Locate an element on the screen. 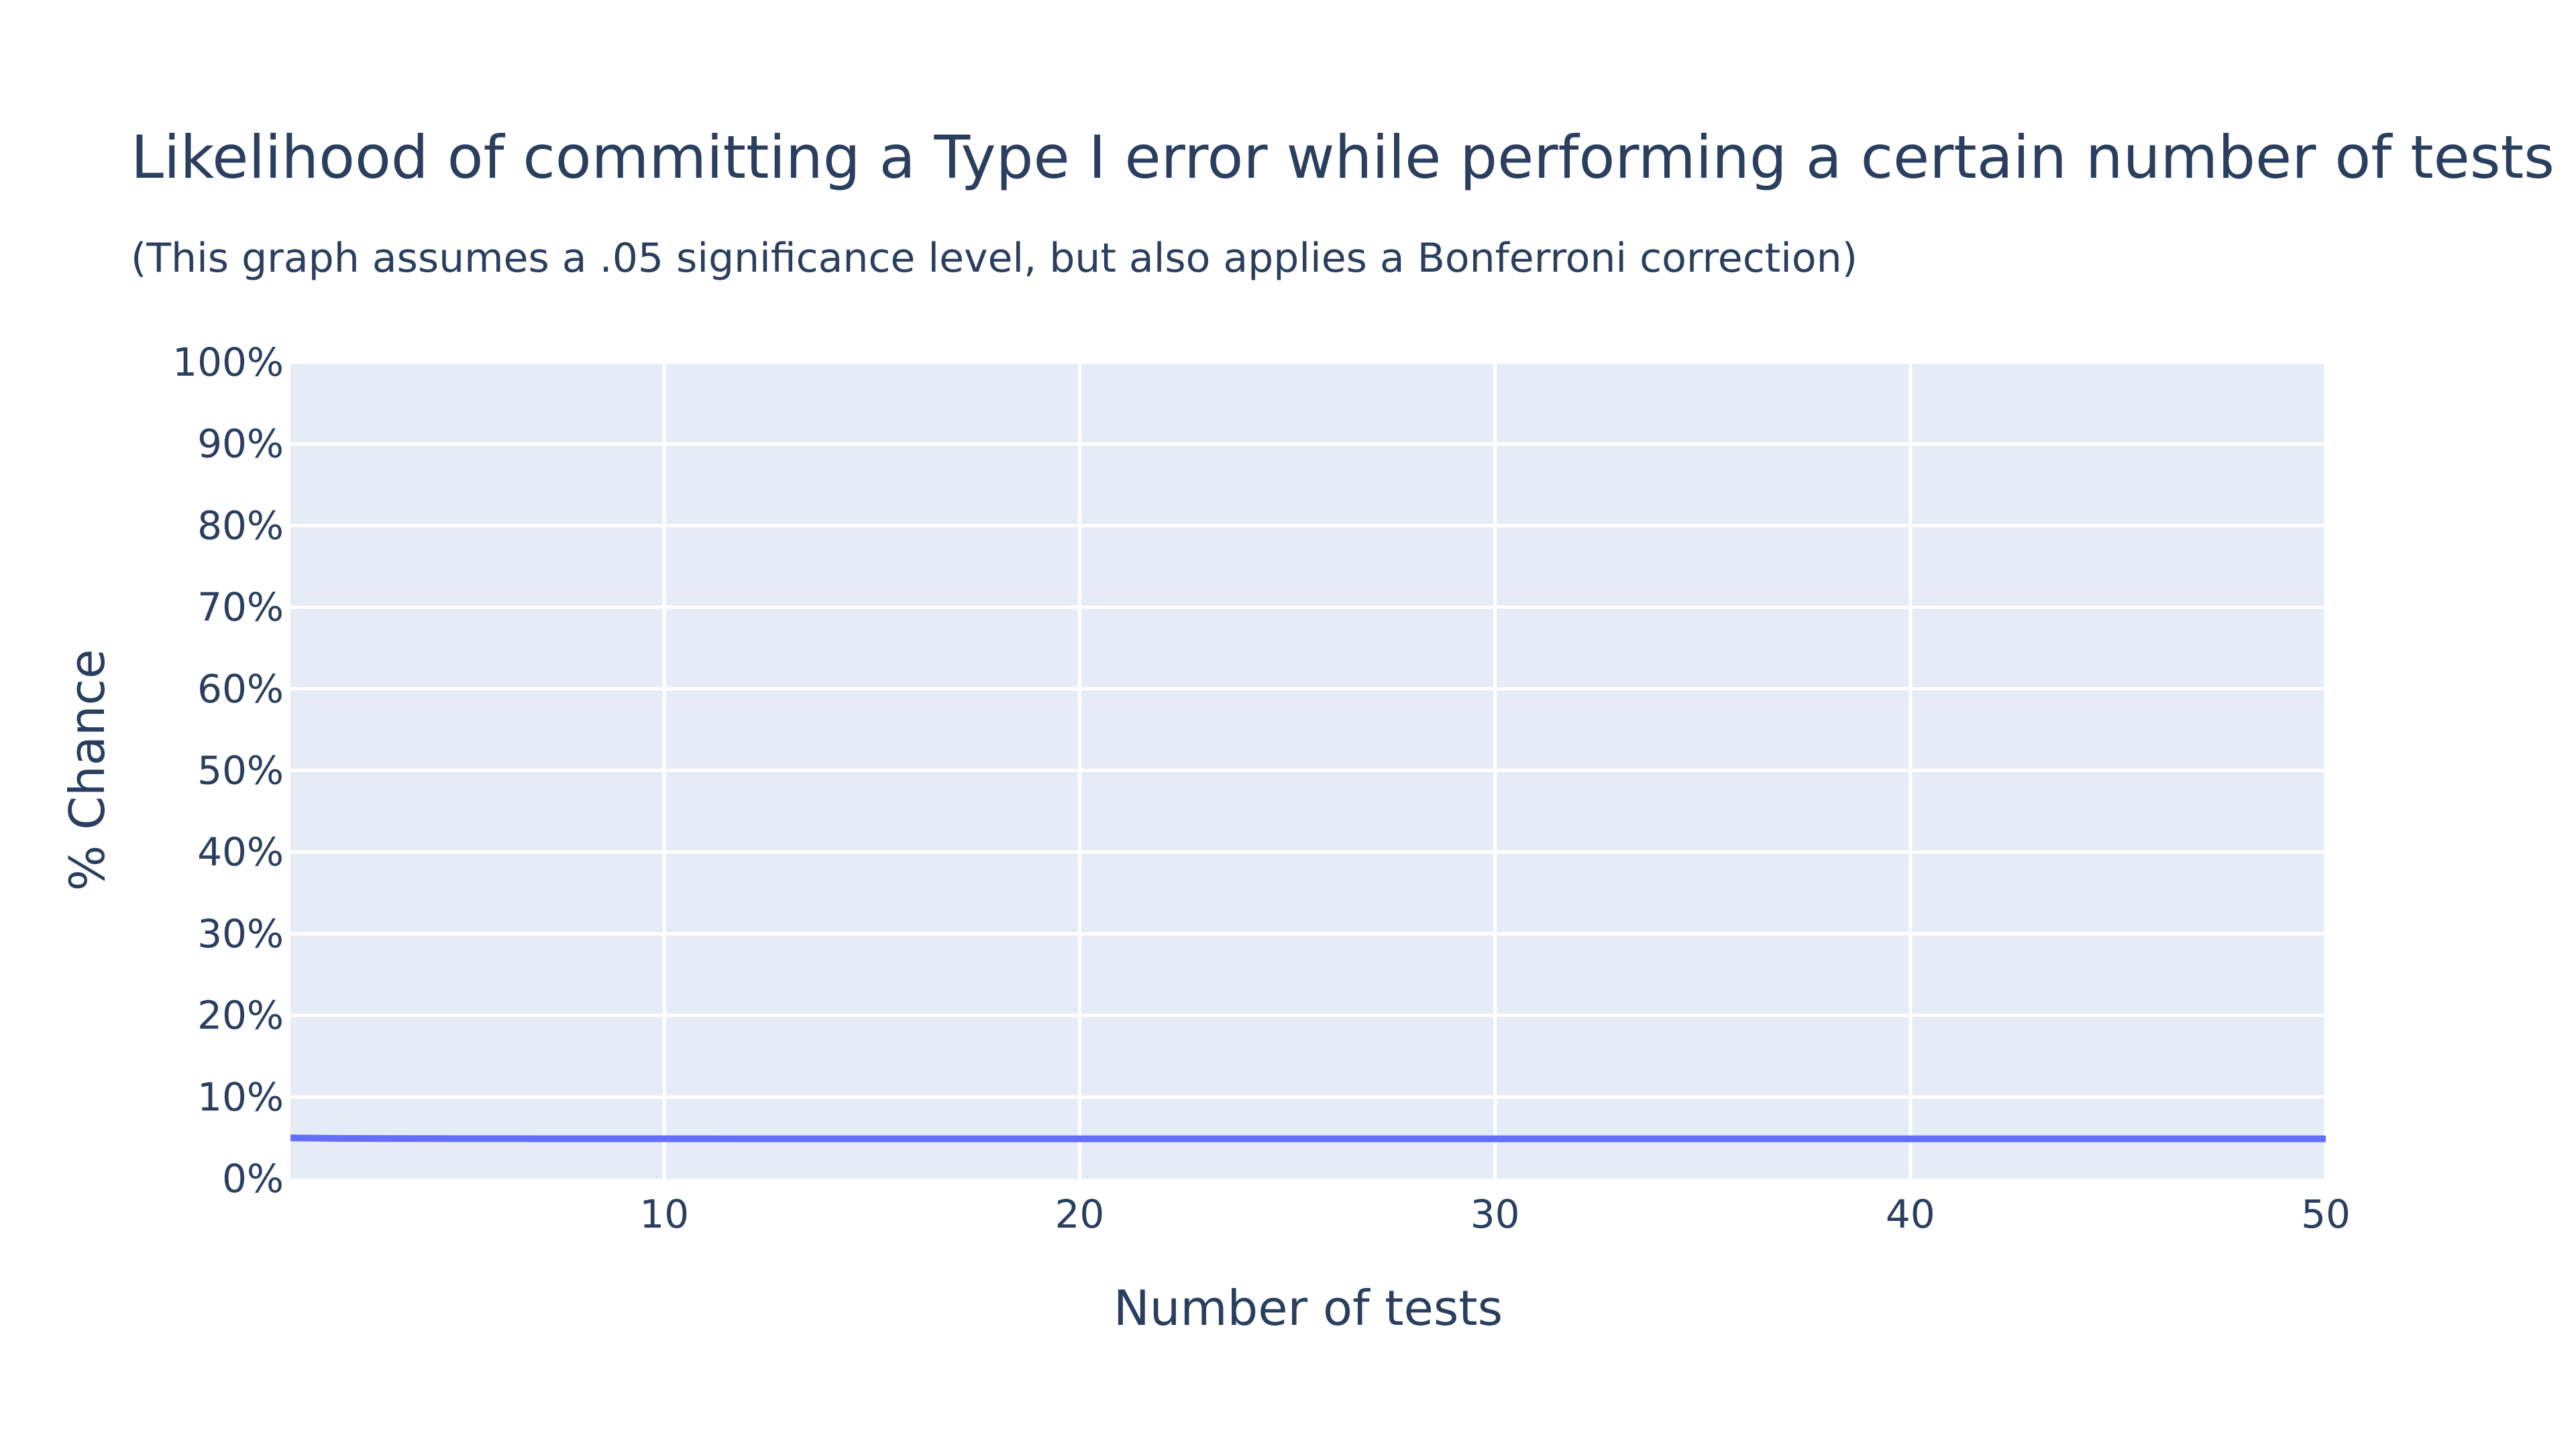 The width and height of the screenshot is (2576, 1449). x-axis-title: Number of tests is located at coordinates (1308, 1308).